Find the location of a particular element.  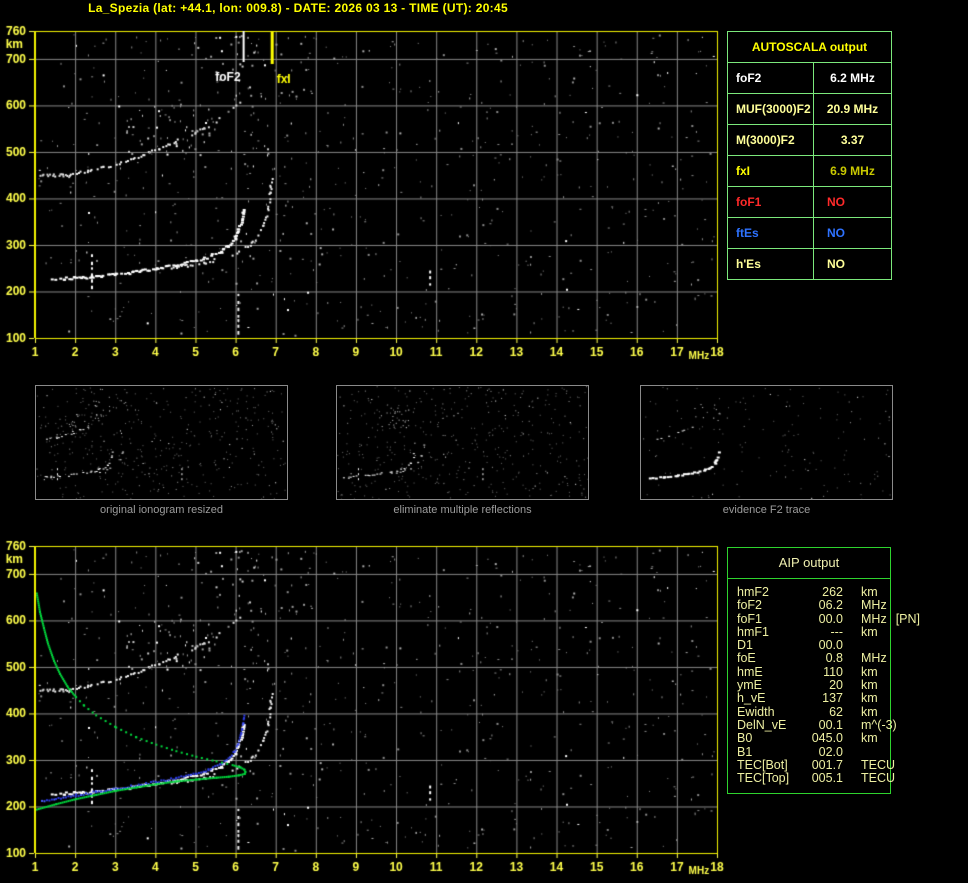

aip-row-Ewidth: Ewidth 62 km is located at coordinates (809, 711).